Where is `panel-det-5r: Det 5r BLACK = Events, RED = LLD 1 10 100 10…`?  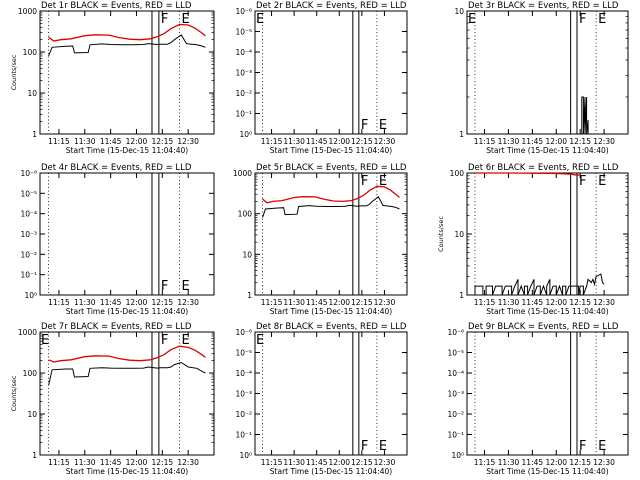
panel-det-5r: Det 5r BLACK = Events, RED = LLD 1 10 100 10… is located at coordinates (320, 239).